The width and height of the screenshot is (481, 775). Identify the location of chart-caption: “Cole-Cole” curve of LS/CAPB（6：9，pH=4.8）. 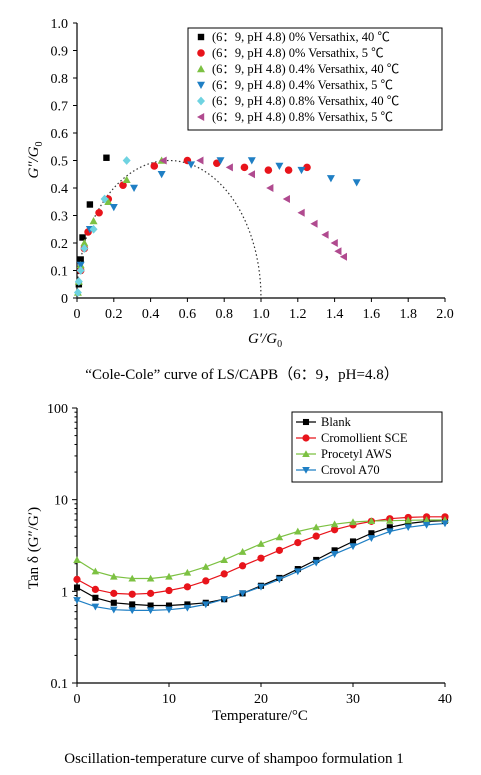
(241, 374).